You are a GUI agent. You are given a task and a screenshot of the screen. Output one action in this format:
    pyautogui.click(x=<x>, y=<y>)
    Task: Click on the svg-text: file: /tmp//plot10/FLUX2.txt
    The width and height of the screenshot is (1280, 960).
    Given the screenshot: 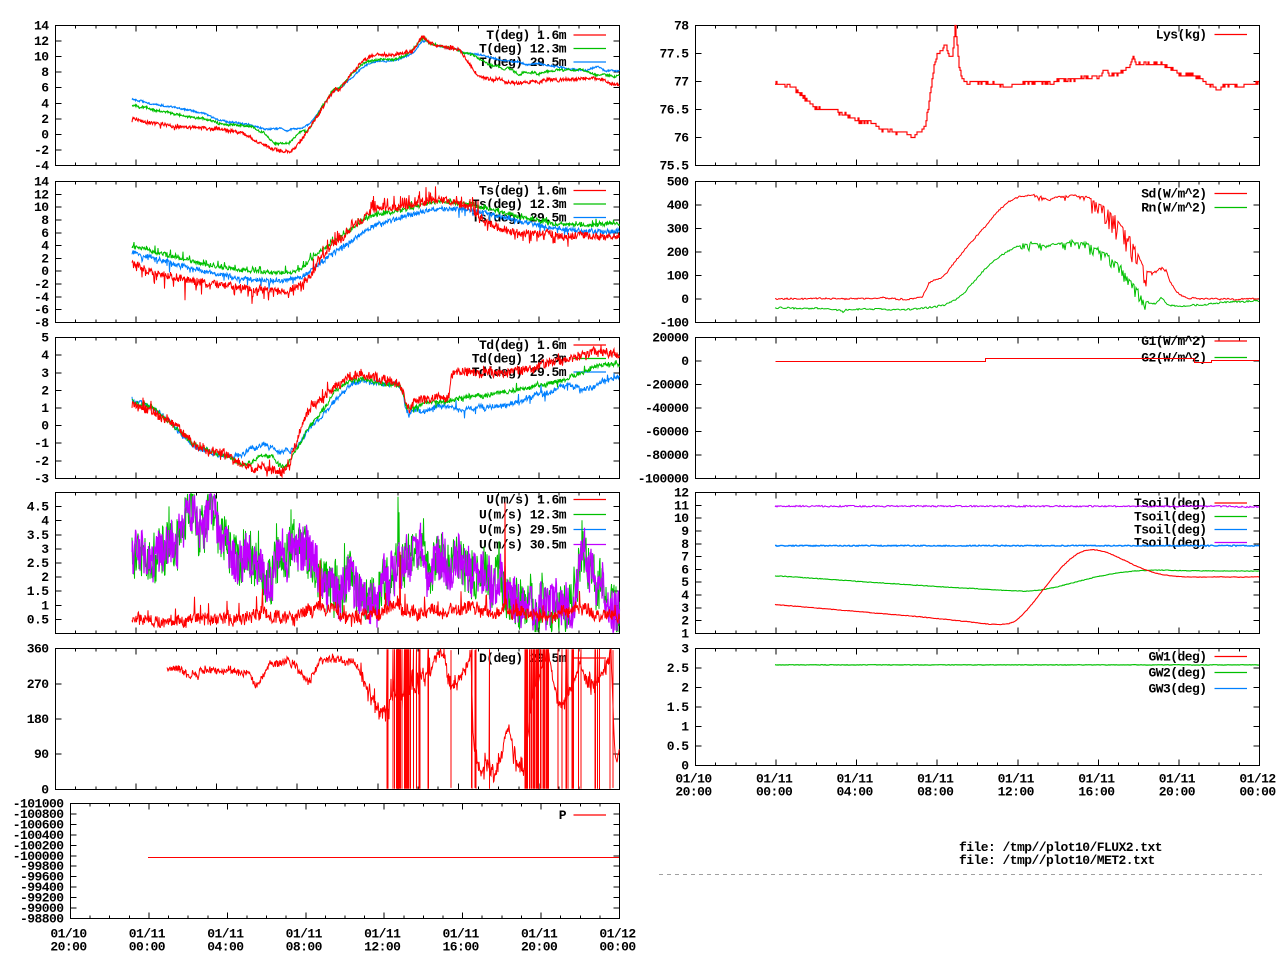 What is the action you would take?
    pyautogui.click(x=1060, y=847)
    